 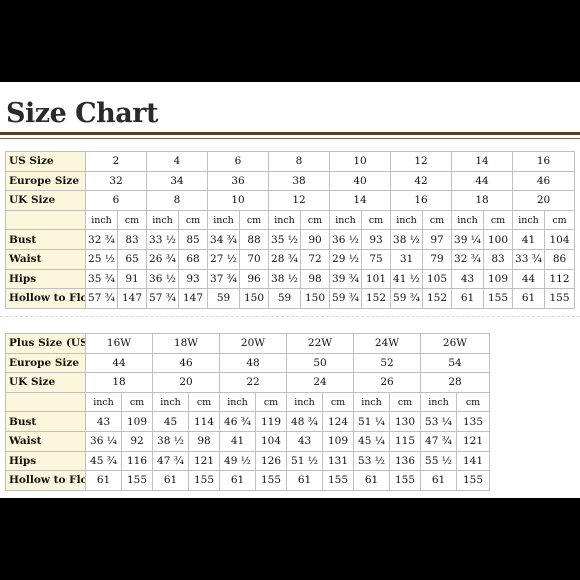 I want to click on size-cell: 8, so click(x=177, y=200).